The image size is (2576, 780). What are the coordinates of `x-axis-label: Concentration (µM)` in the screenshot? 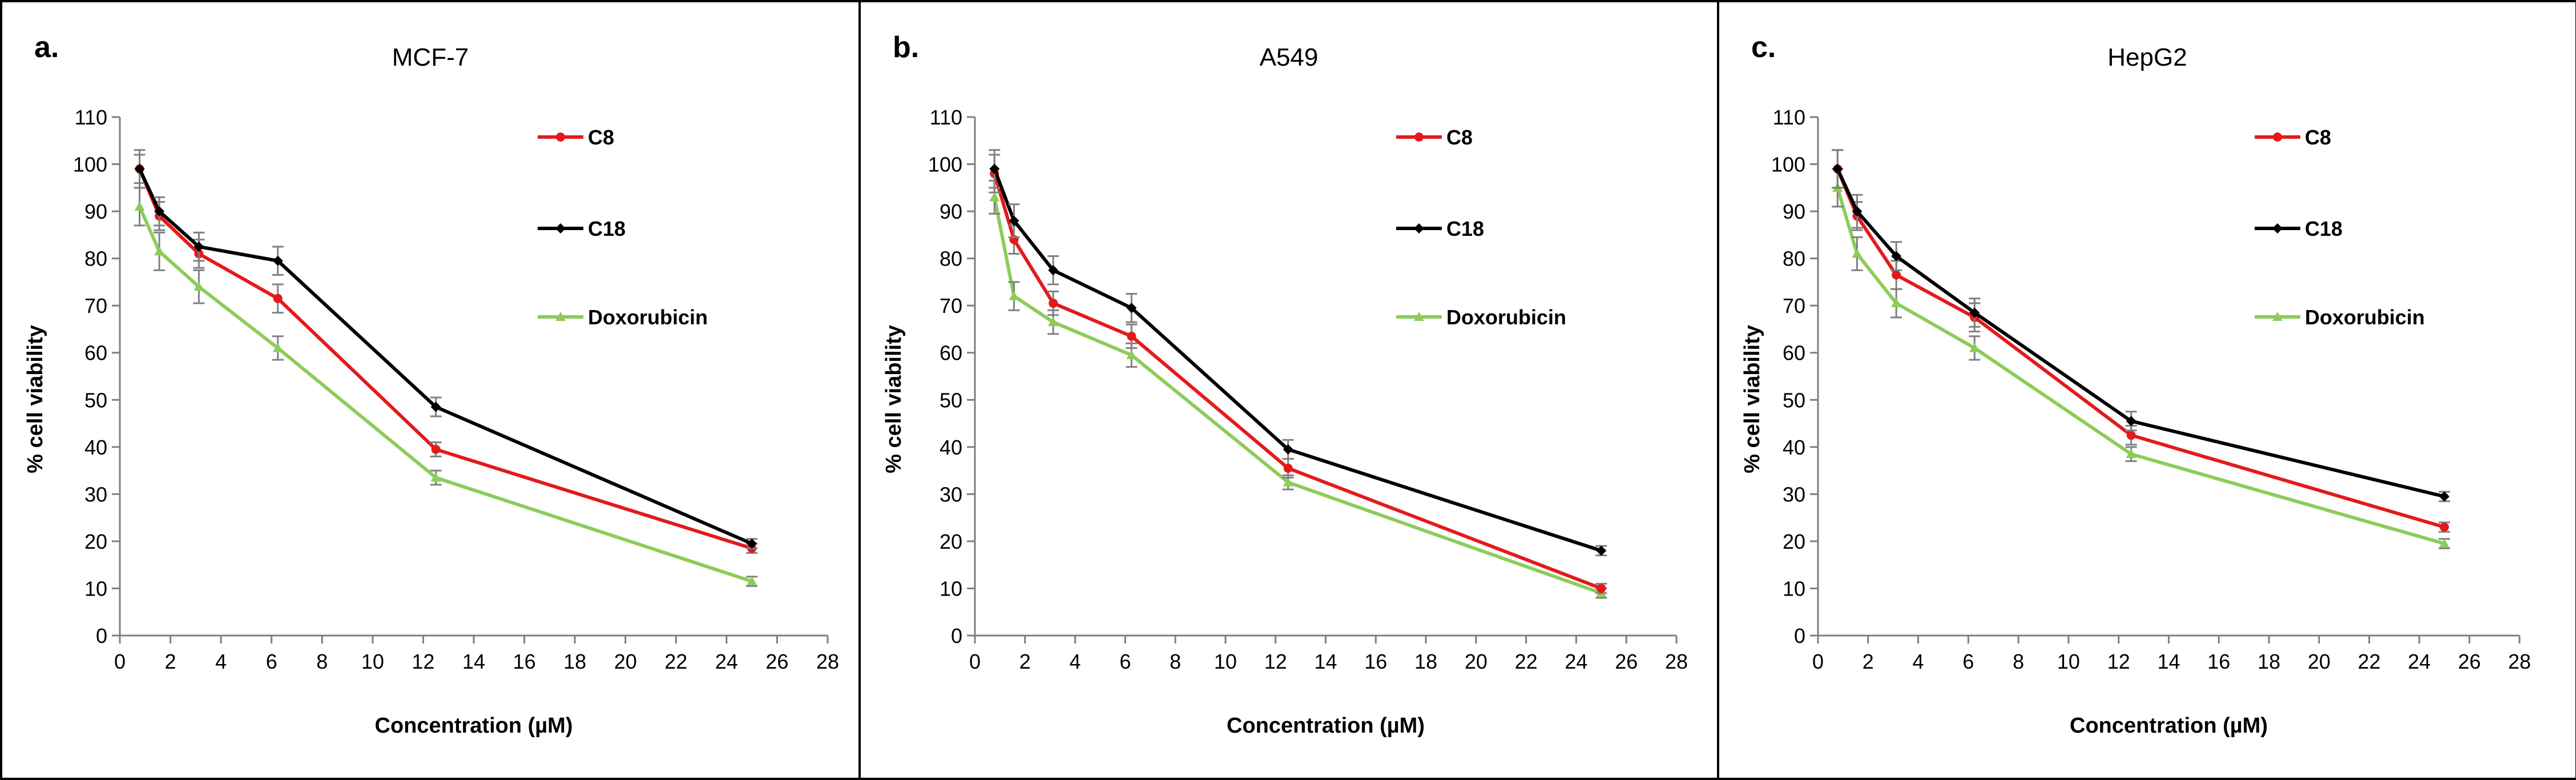 It's located at (1326, 726).